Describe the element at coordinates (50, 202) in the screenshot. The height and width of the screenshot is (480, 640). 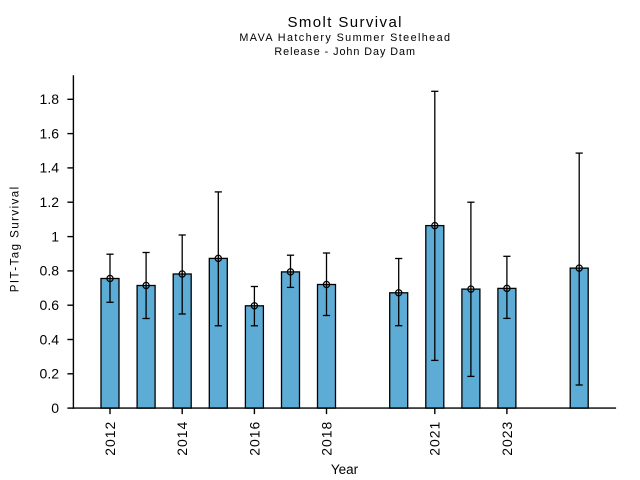
I see `svg-text: 1.2` at that location.